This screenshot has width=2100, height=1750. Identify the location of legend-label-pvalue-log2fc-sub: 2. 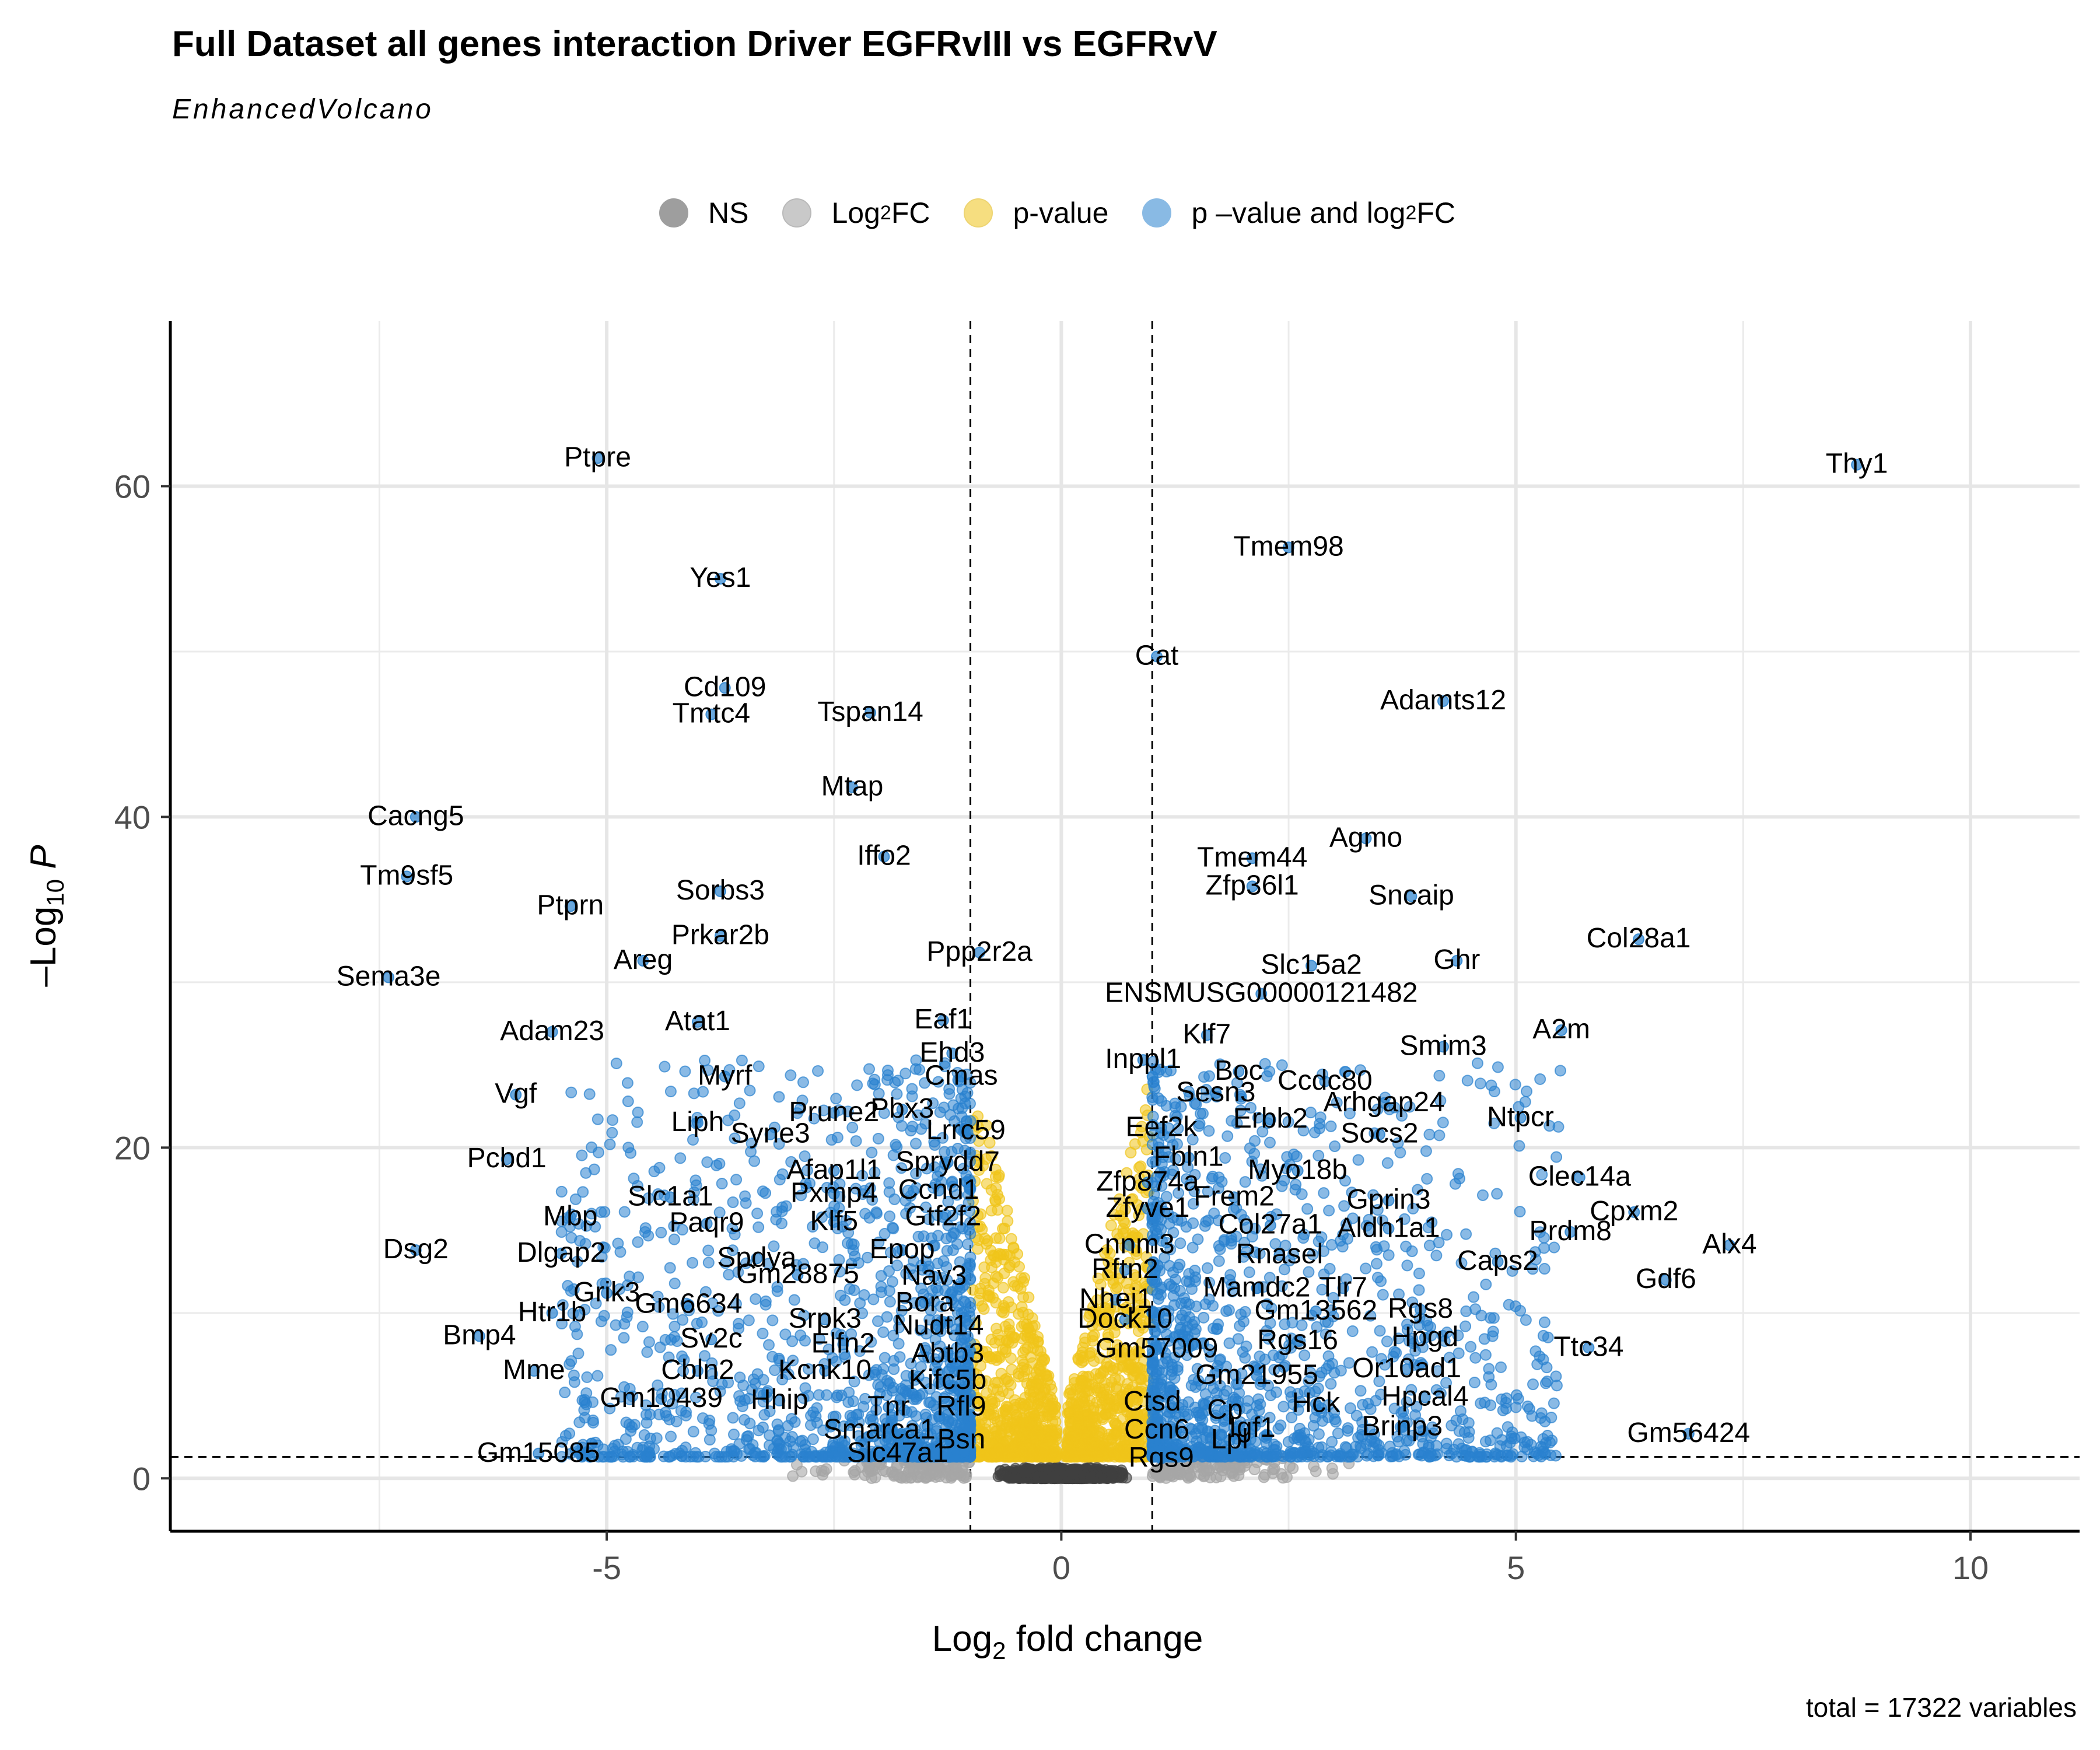
(1411, 212).